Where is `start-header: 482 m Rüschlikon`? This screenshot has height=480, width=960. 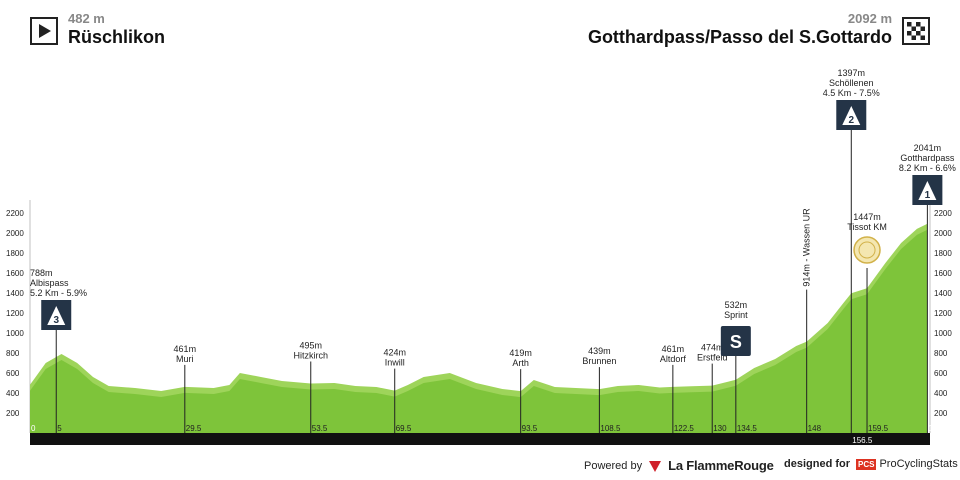
start-header: 482 m Rüschlikon is located at coordinates (97, 30).